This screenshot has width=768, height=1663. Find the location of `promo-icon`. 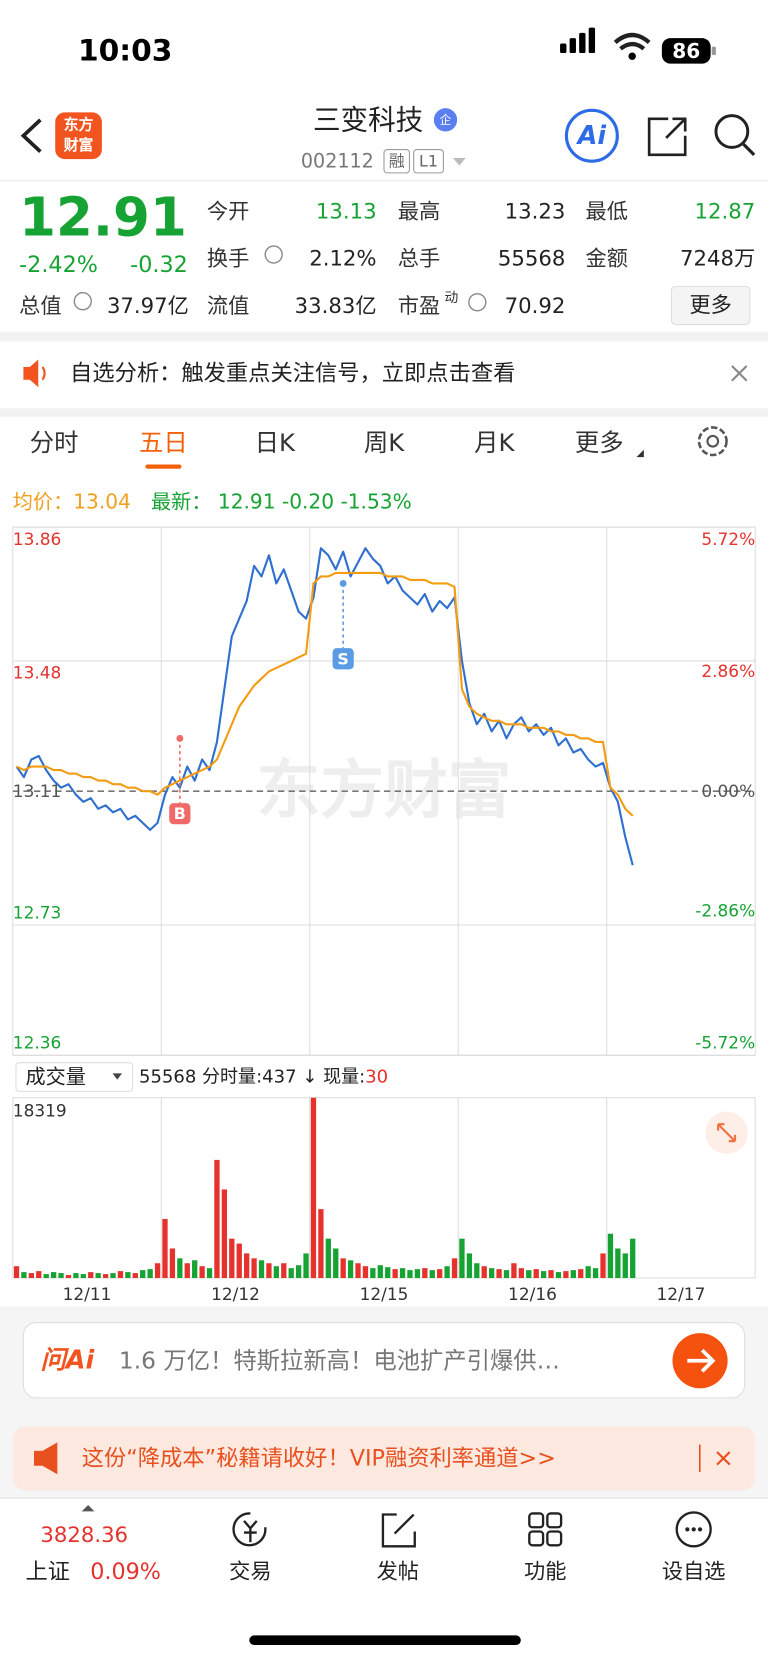

promo-icon is located at coordinates (46, 1458).